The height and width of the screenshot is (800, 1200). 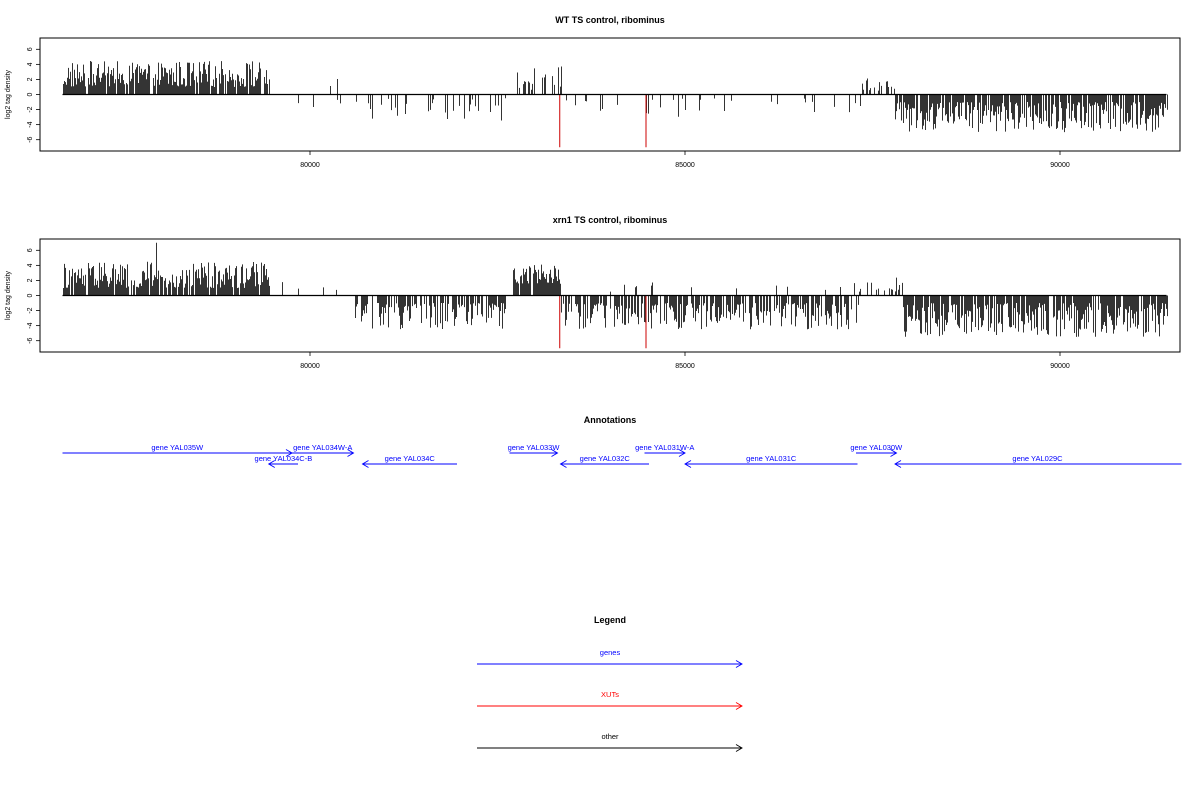 I want to click on gene-yal034w-a: gene YAL034W-A, so click(x=323, y=450).